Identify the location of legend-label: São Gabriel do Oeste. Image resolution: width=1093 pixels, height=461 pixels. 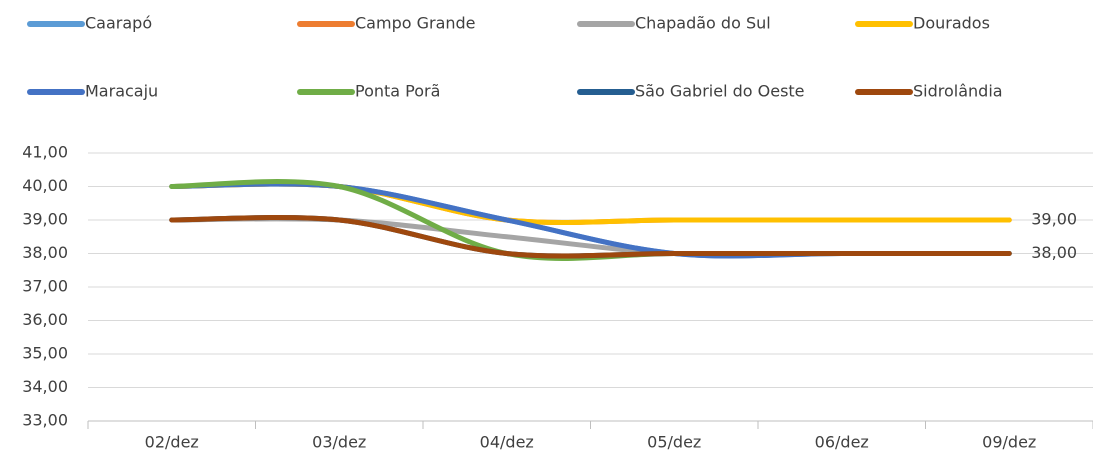
(720, 91).